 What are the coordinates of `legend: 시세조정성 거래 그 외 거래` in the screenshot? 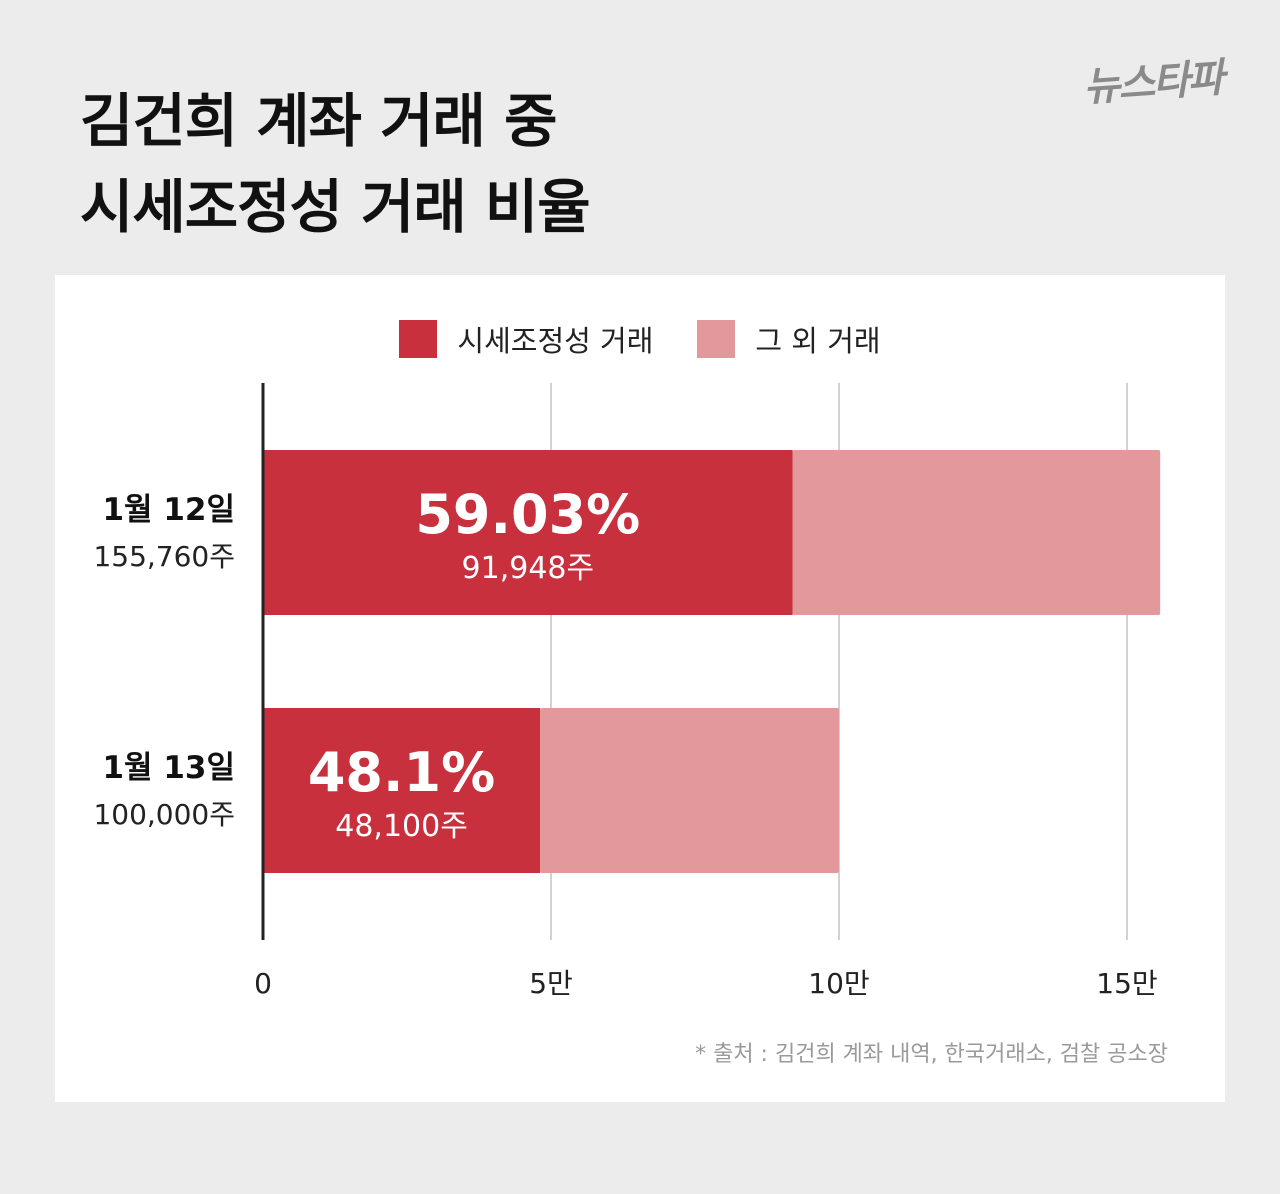 It's located at (640, 339).